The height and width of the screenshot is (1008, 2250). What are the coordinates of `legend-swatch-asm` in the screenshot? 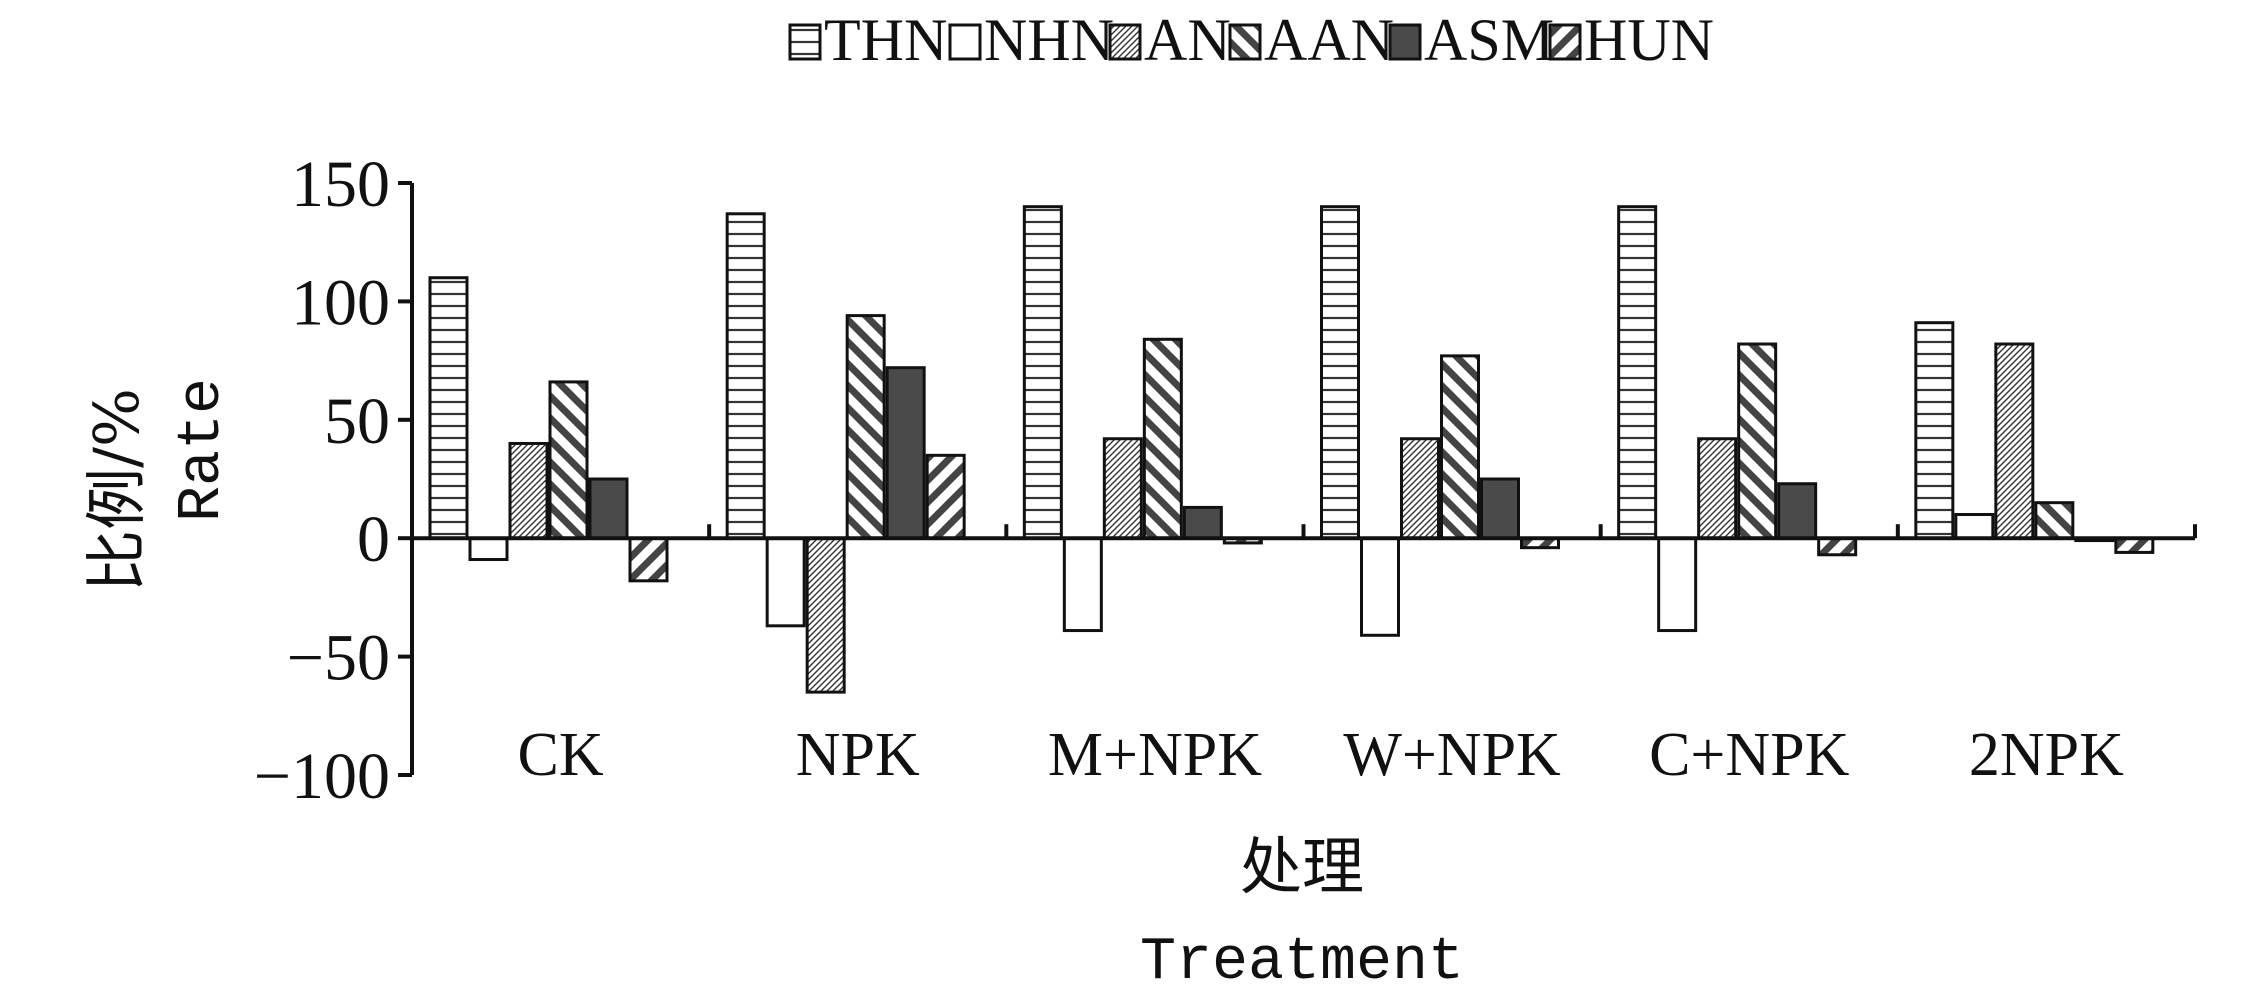 It's located at (1405, 42).